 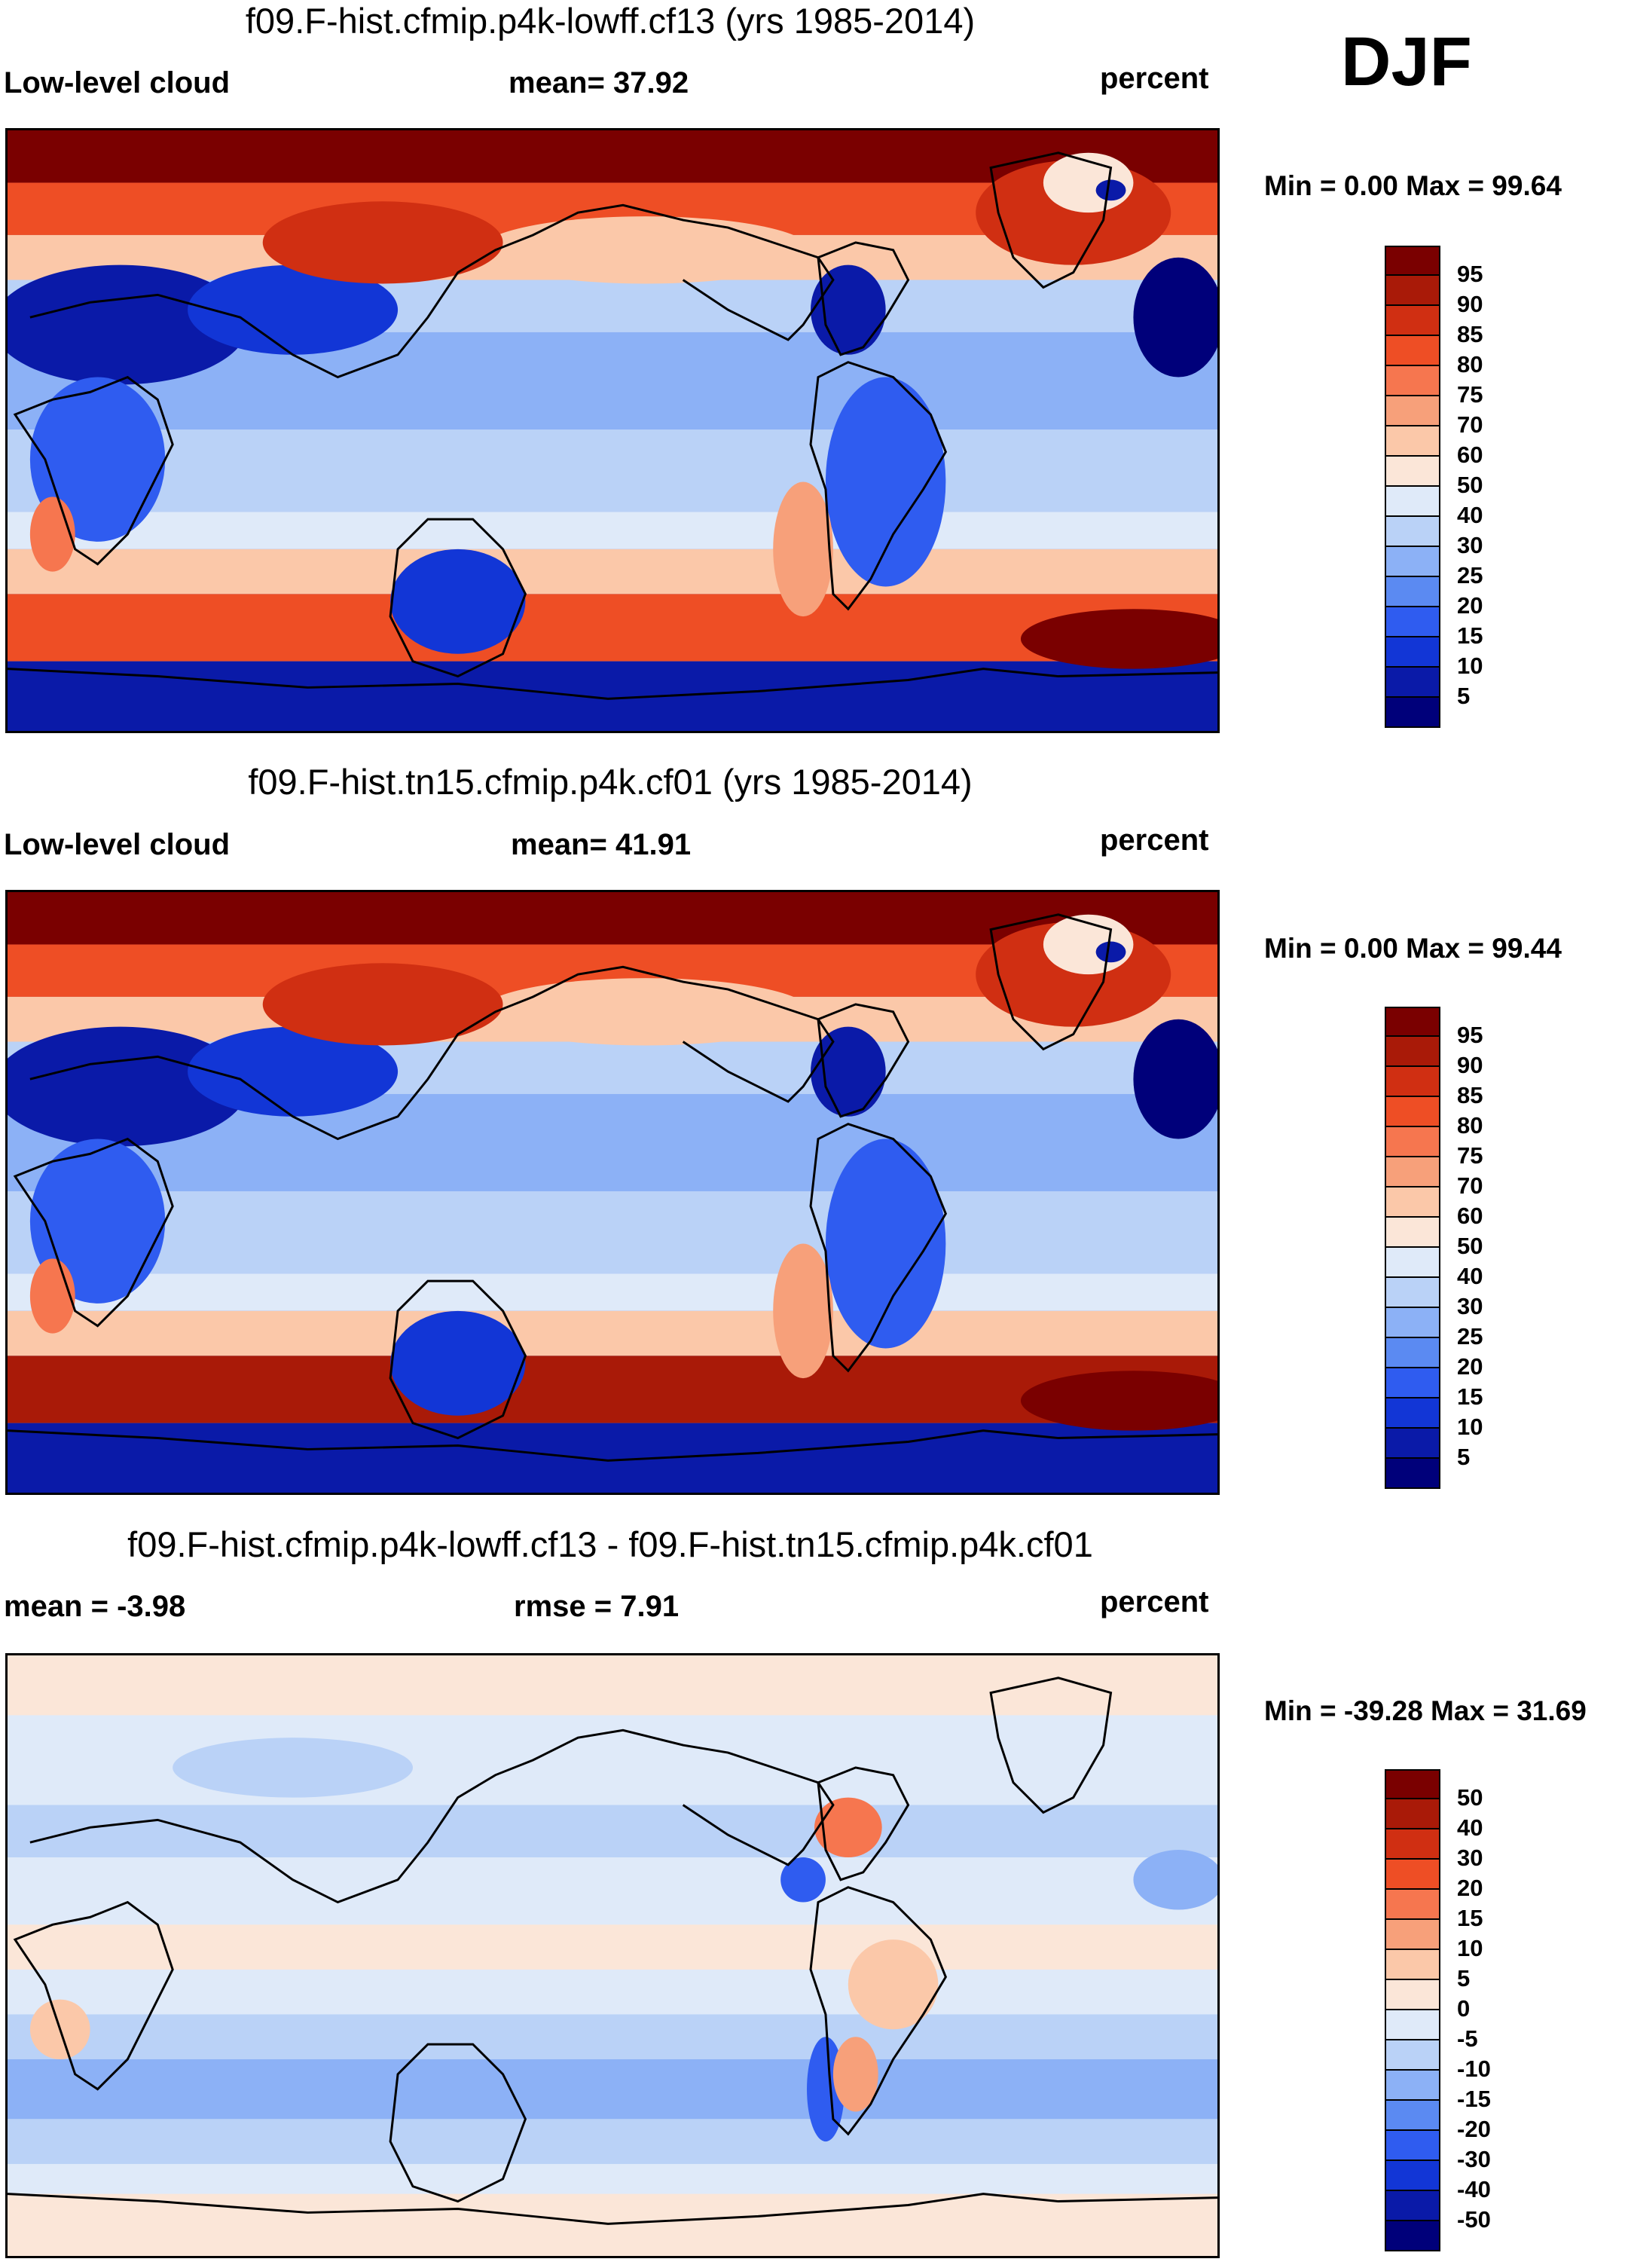 I want to click on siberia-maximum, so click(x=382, y=242).